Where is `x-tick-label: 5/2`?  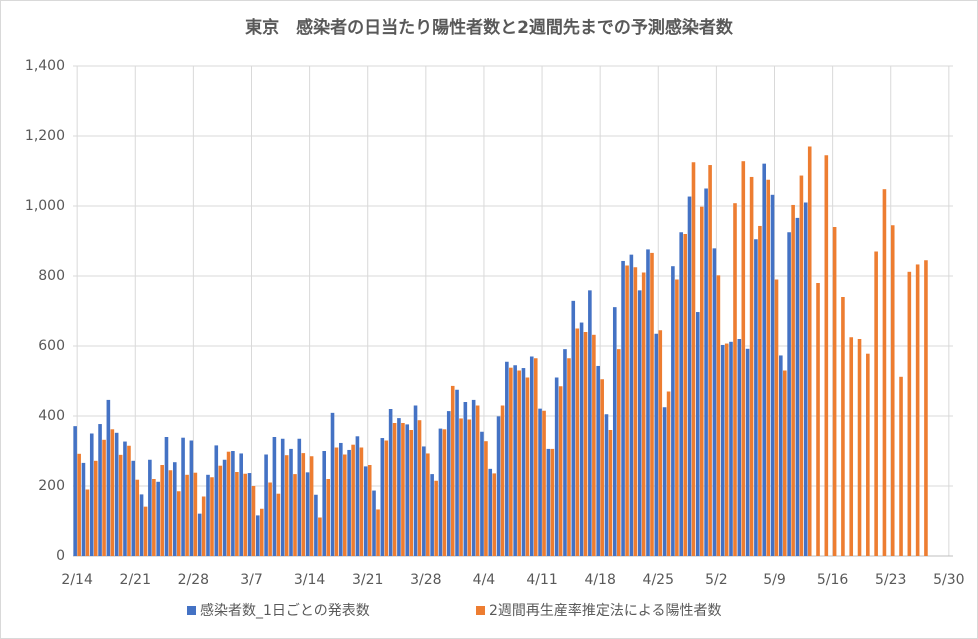 x-tick-label: 5/2 is located at coordinates (716, 580).